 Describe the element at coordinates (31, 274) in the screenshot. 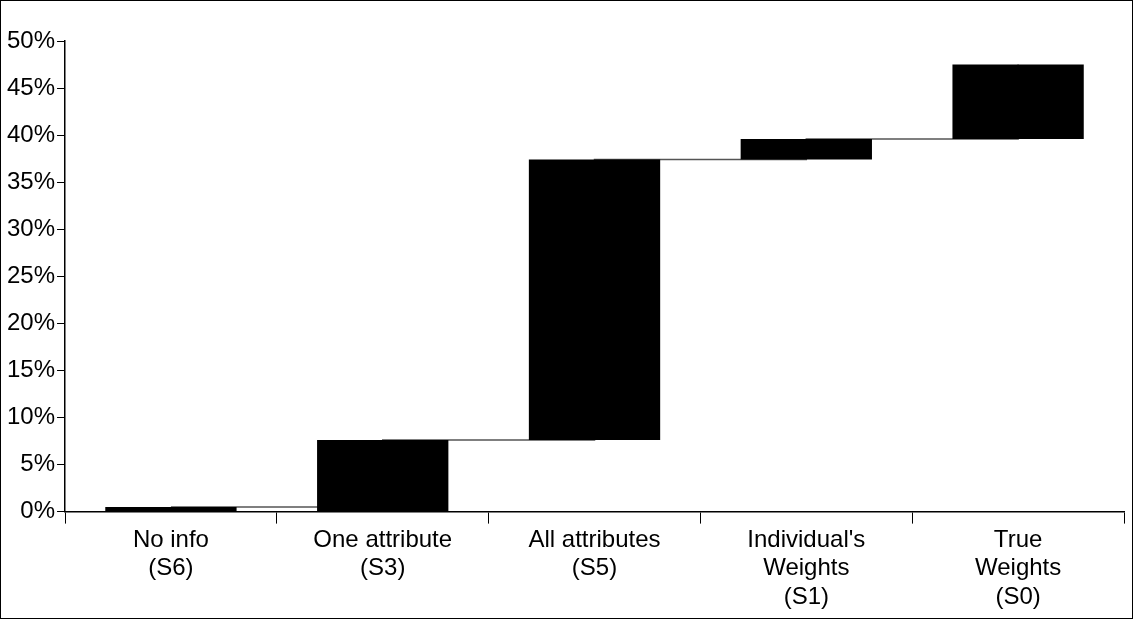

I see `y-tick-label: 25%` at that location.